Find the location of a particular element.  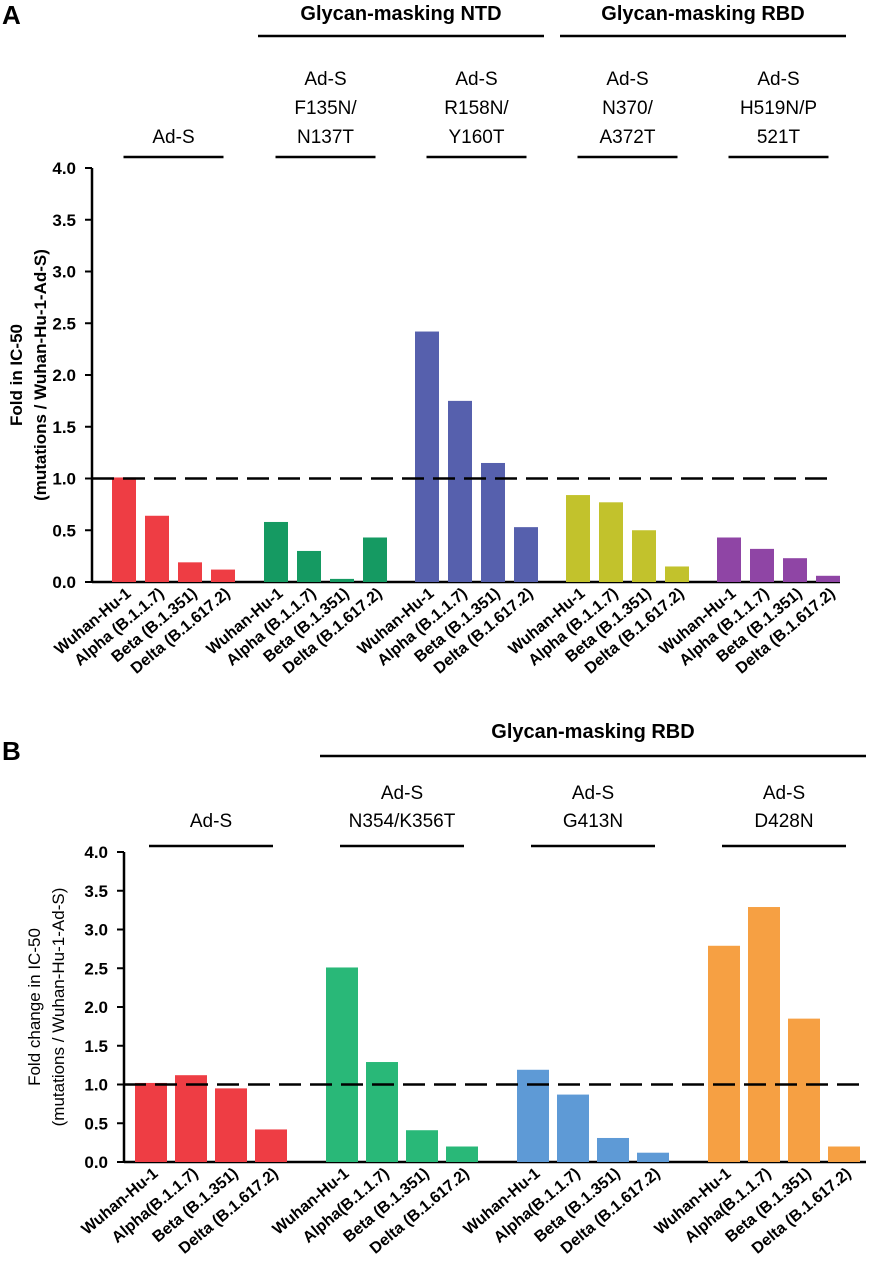

group-label: N354/K356T is located at coordinates (402, 821).